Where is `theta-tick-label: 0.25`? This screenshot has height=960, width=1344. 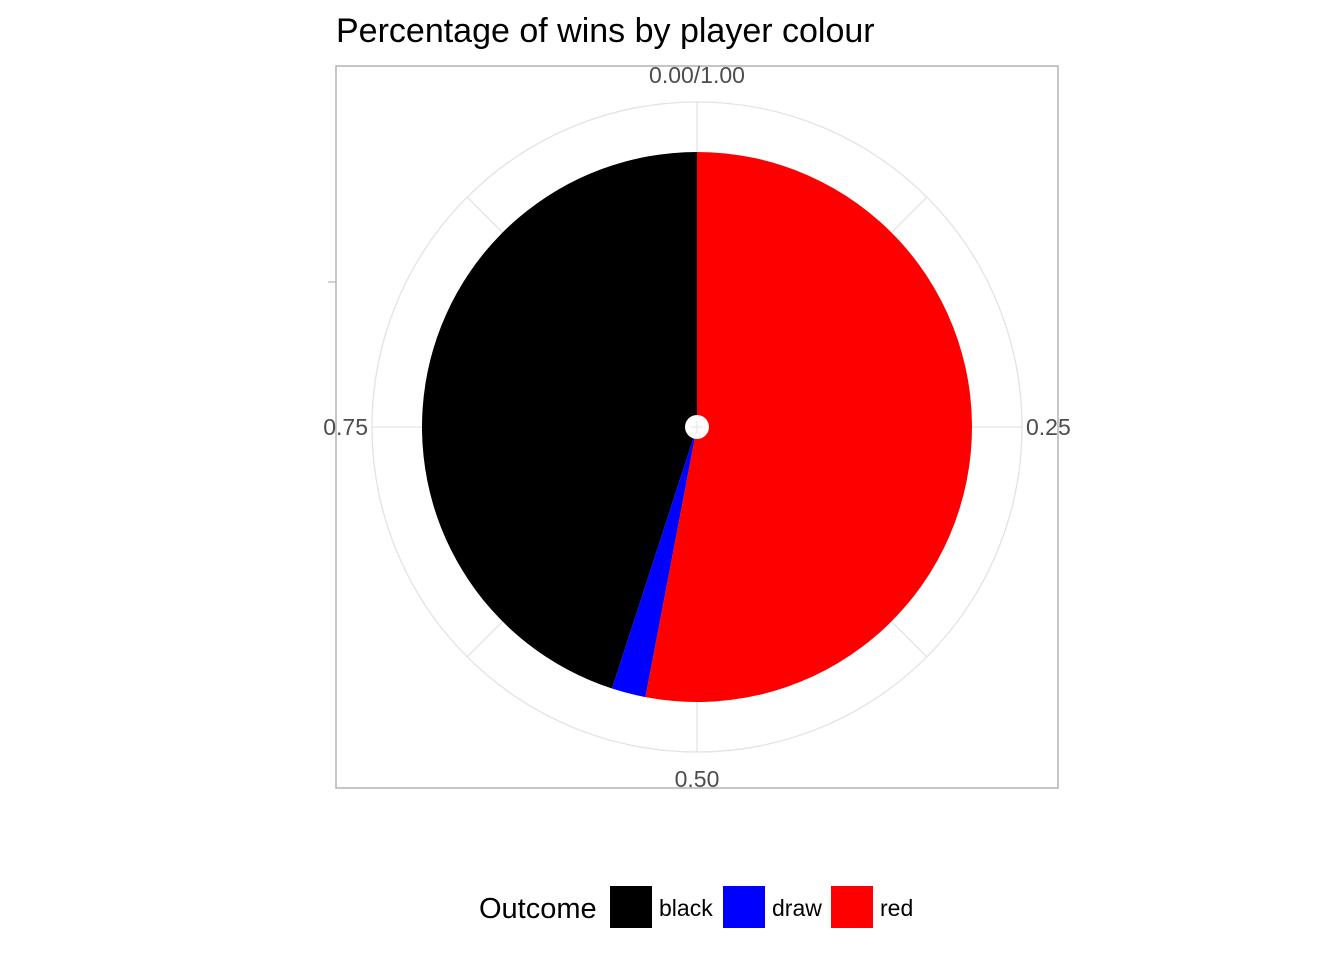 theta-tick-label: 0.25 is located at coordinates (1048, 427).